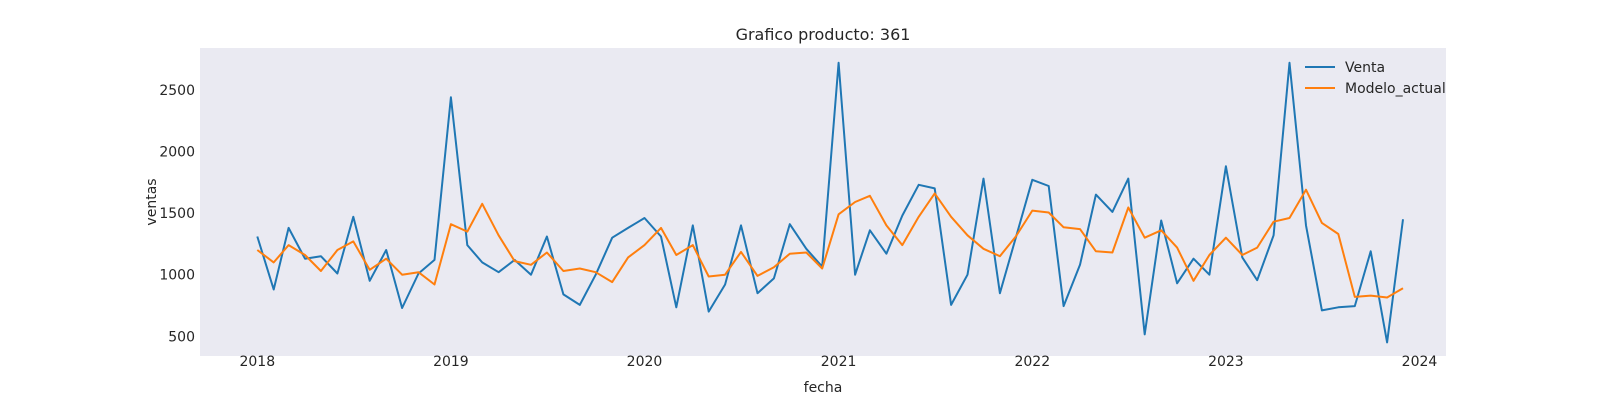  What do you see at coordinates (152, 201) in the screenshot?
I see `y-axis-label: ventas` at bounding box center [152, 201].